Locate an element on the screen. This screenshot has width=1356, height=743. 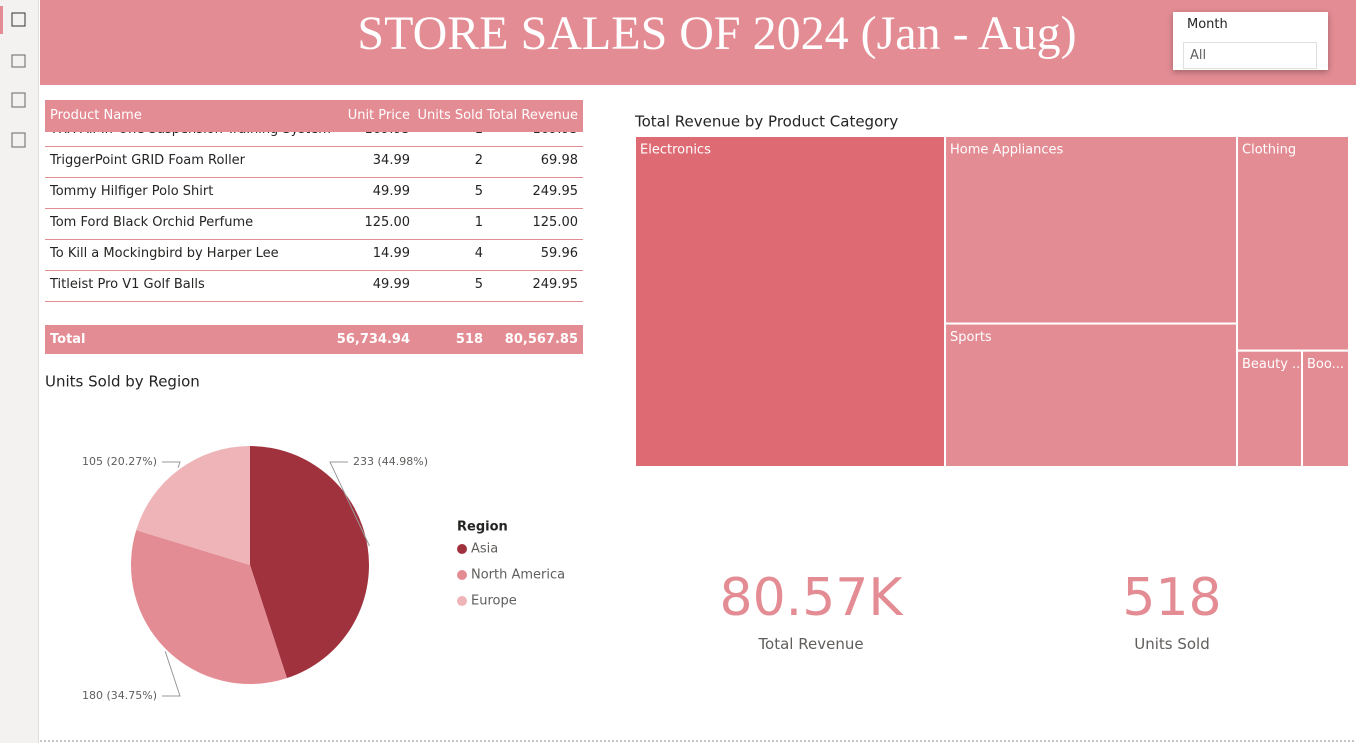
card-label: Units Sold is located at coordinates (1172, 644).